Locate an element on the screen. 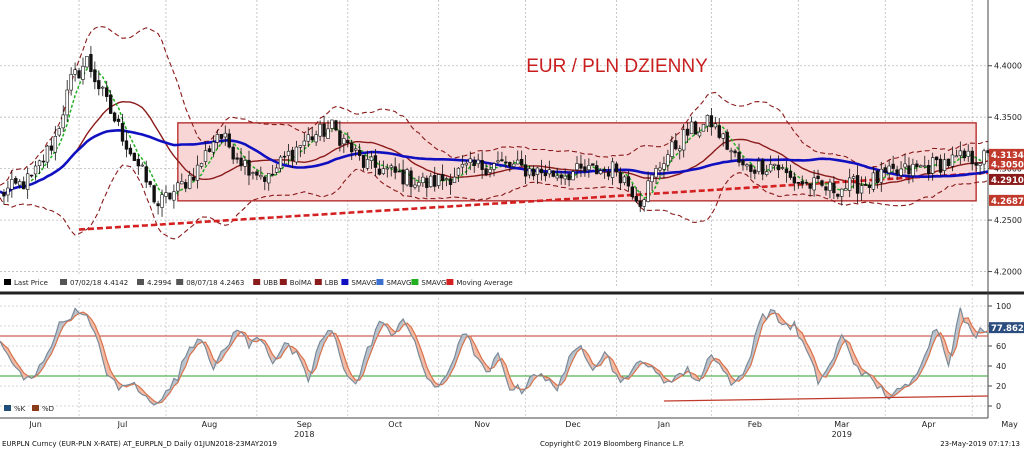  x-tick-label: Oct is located at coordinates (395, 424).